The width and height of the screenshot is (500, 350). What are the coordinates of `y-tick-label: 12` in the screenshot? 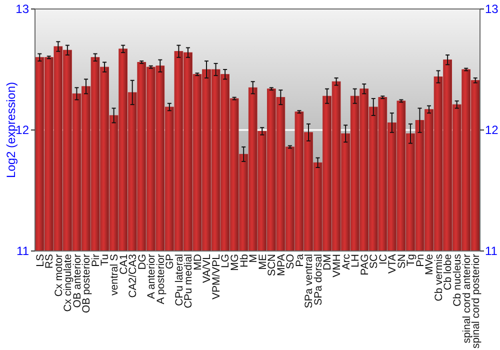 It's located at (23, 130).